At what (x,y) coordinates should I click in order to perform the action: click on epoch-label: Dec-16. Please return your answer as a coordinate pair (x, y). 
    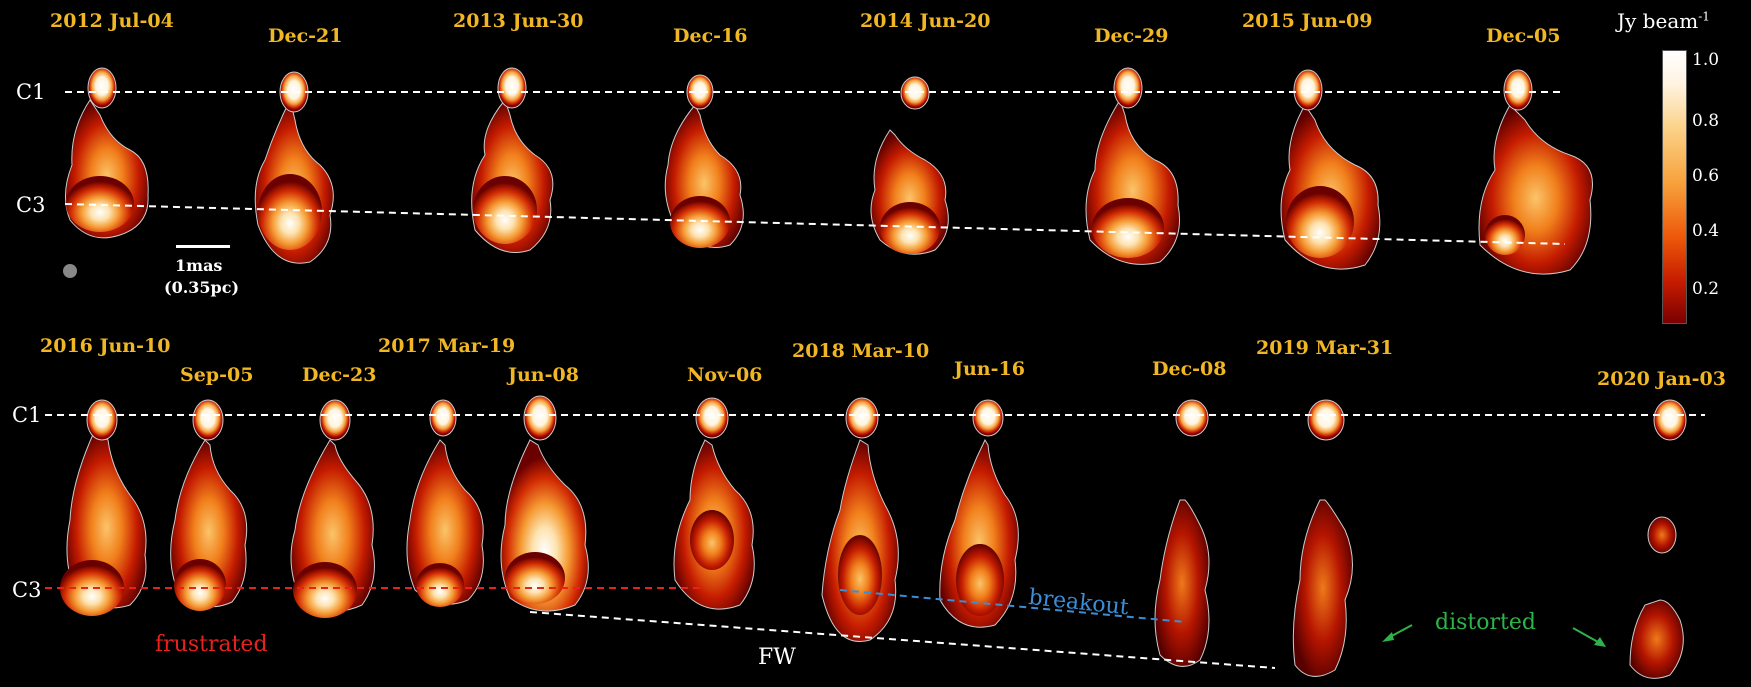
    Looking at the image, I should click on (710, 36).